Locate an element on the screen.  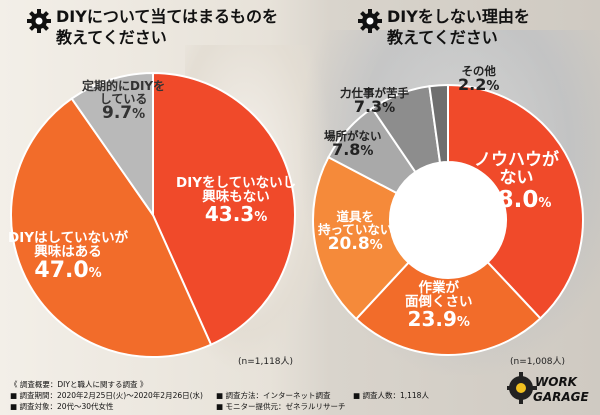
slice-value: 9.7 is located at coordinates (117, 113).